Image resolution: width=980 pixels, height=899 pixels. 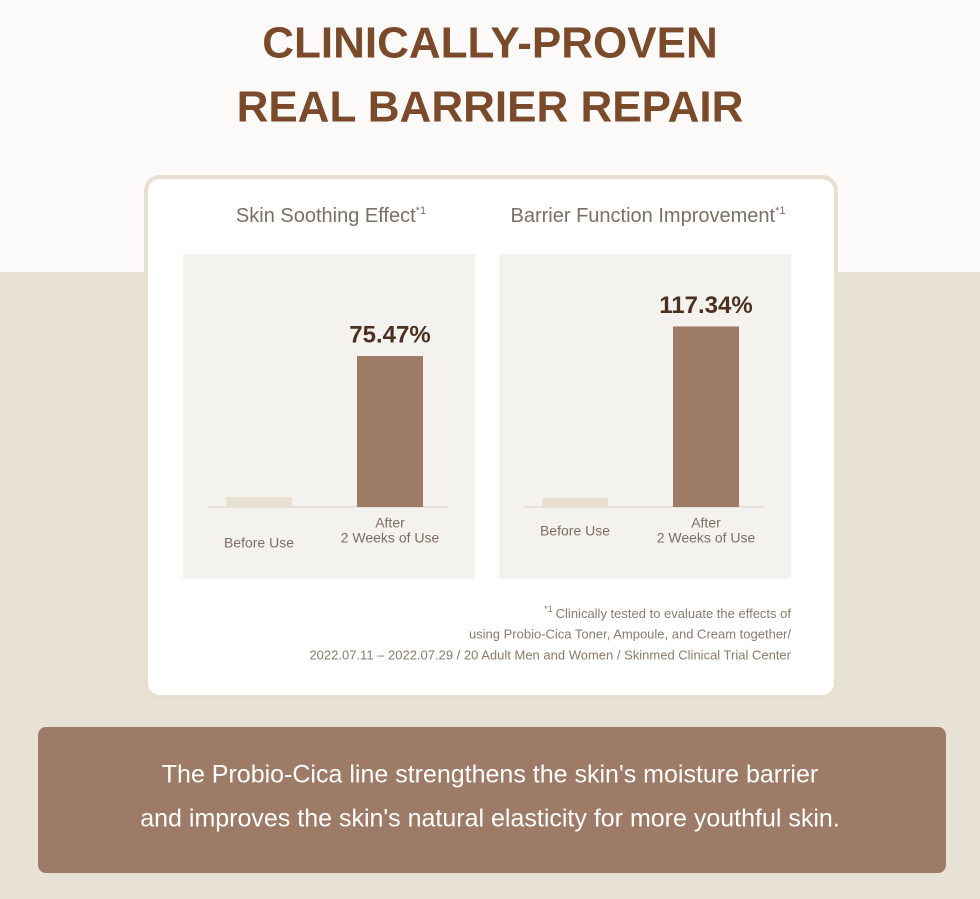 What do you see at coordinates (643, 216) in the screenshot?
I see `chart-title-text: Barrier Function Improvement` at bounding box center [643, 216].